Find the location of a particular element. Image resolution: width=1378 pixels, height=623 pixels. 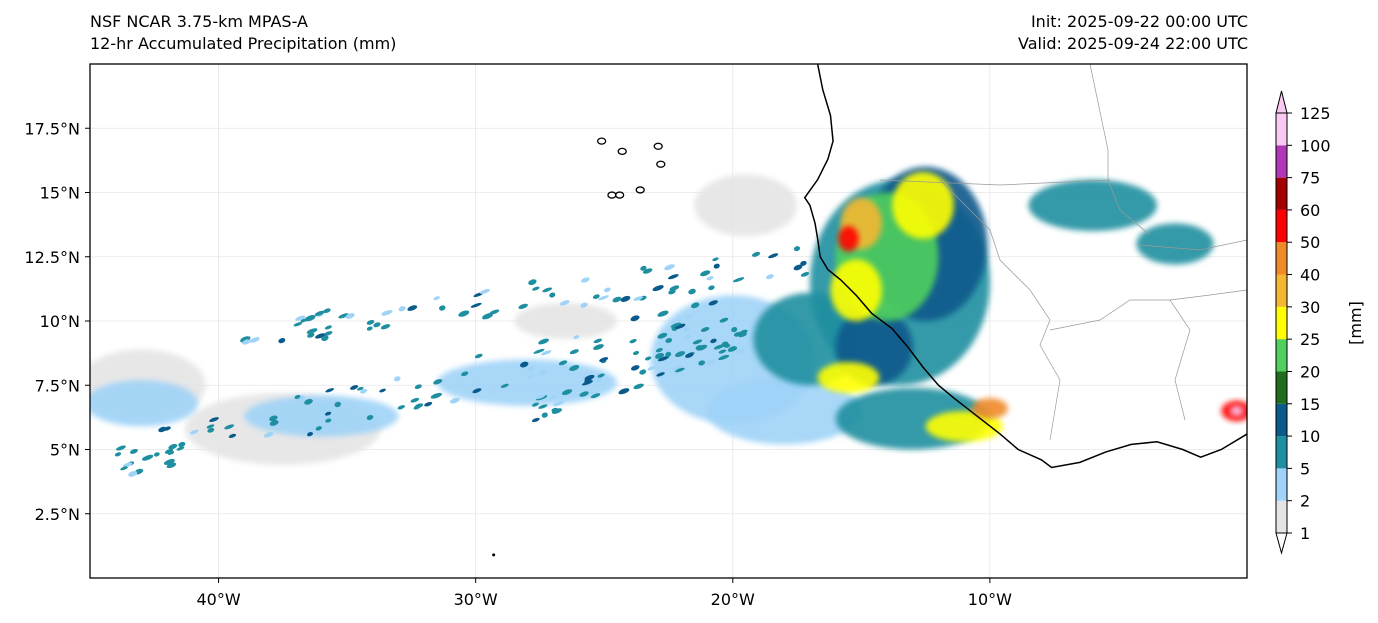

colorbar-extend-min is located at coordinates (1281, 543).